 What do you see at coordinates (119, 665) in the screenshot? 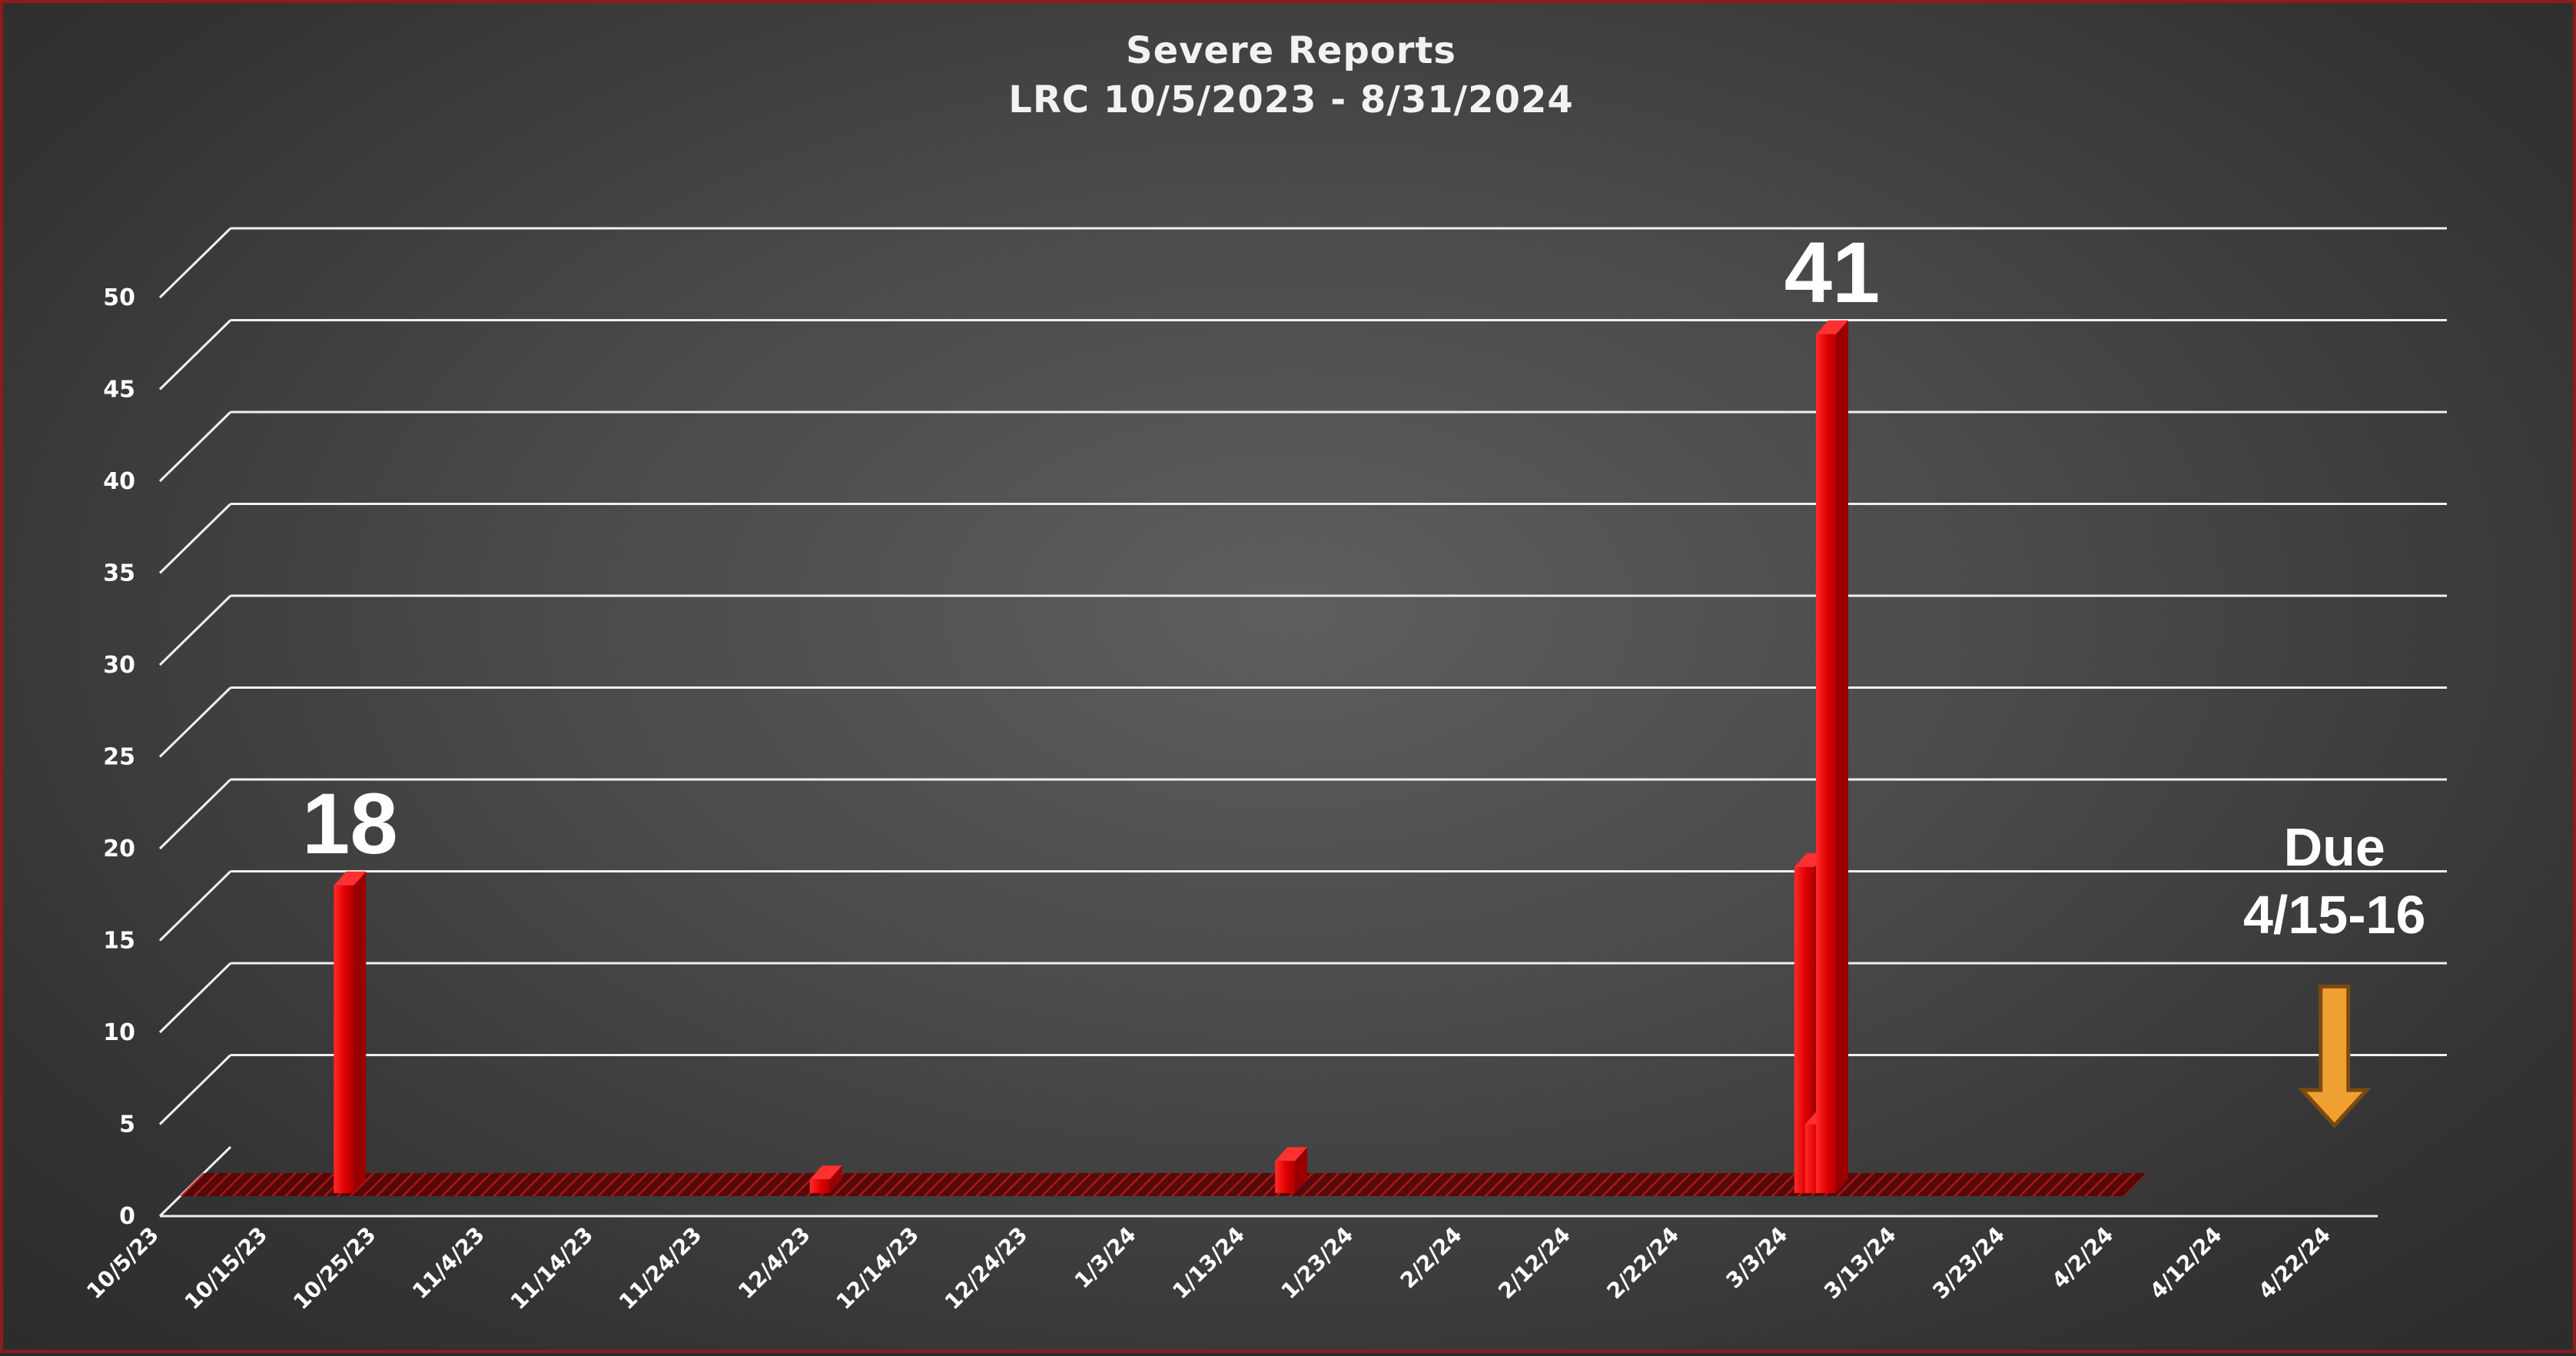
I see `y-tick-label: 30` at bounding box center [119, 665].